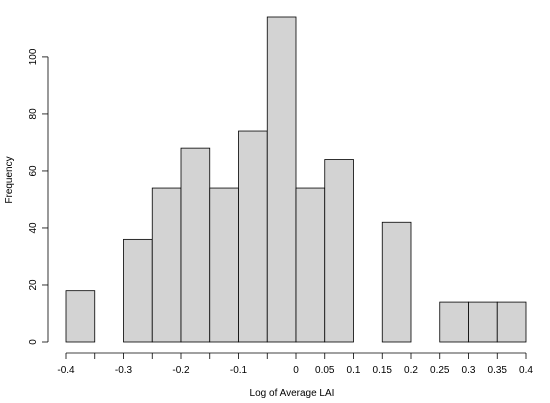 This screenshot has width=550, height=403. What do you see at coordinates (181, 370) in the screenshot?
I see `x-tick-label-4: -0.2` at bounding box center [181, 370].